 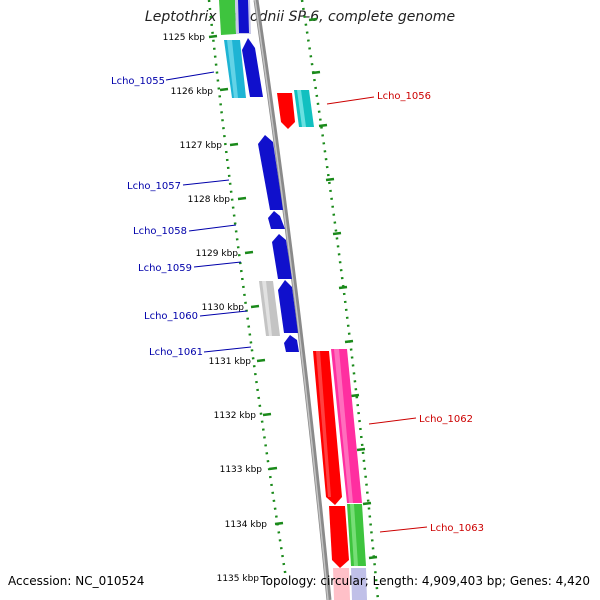 I want to click on gene-label: Lcho_1057, so click(x=154, y=186).